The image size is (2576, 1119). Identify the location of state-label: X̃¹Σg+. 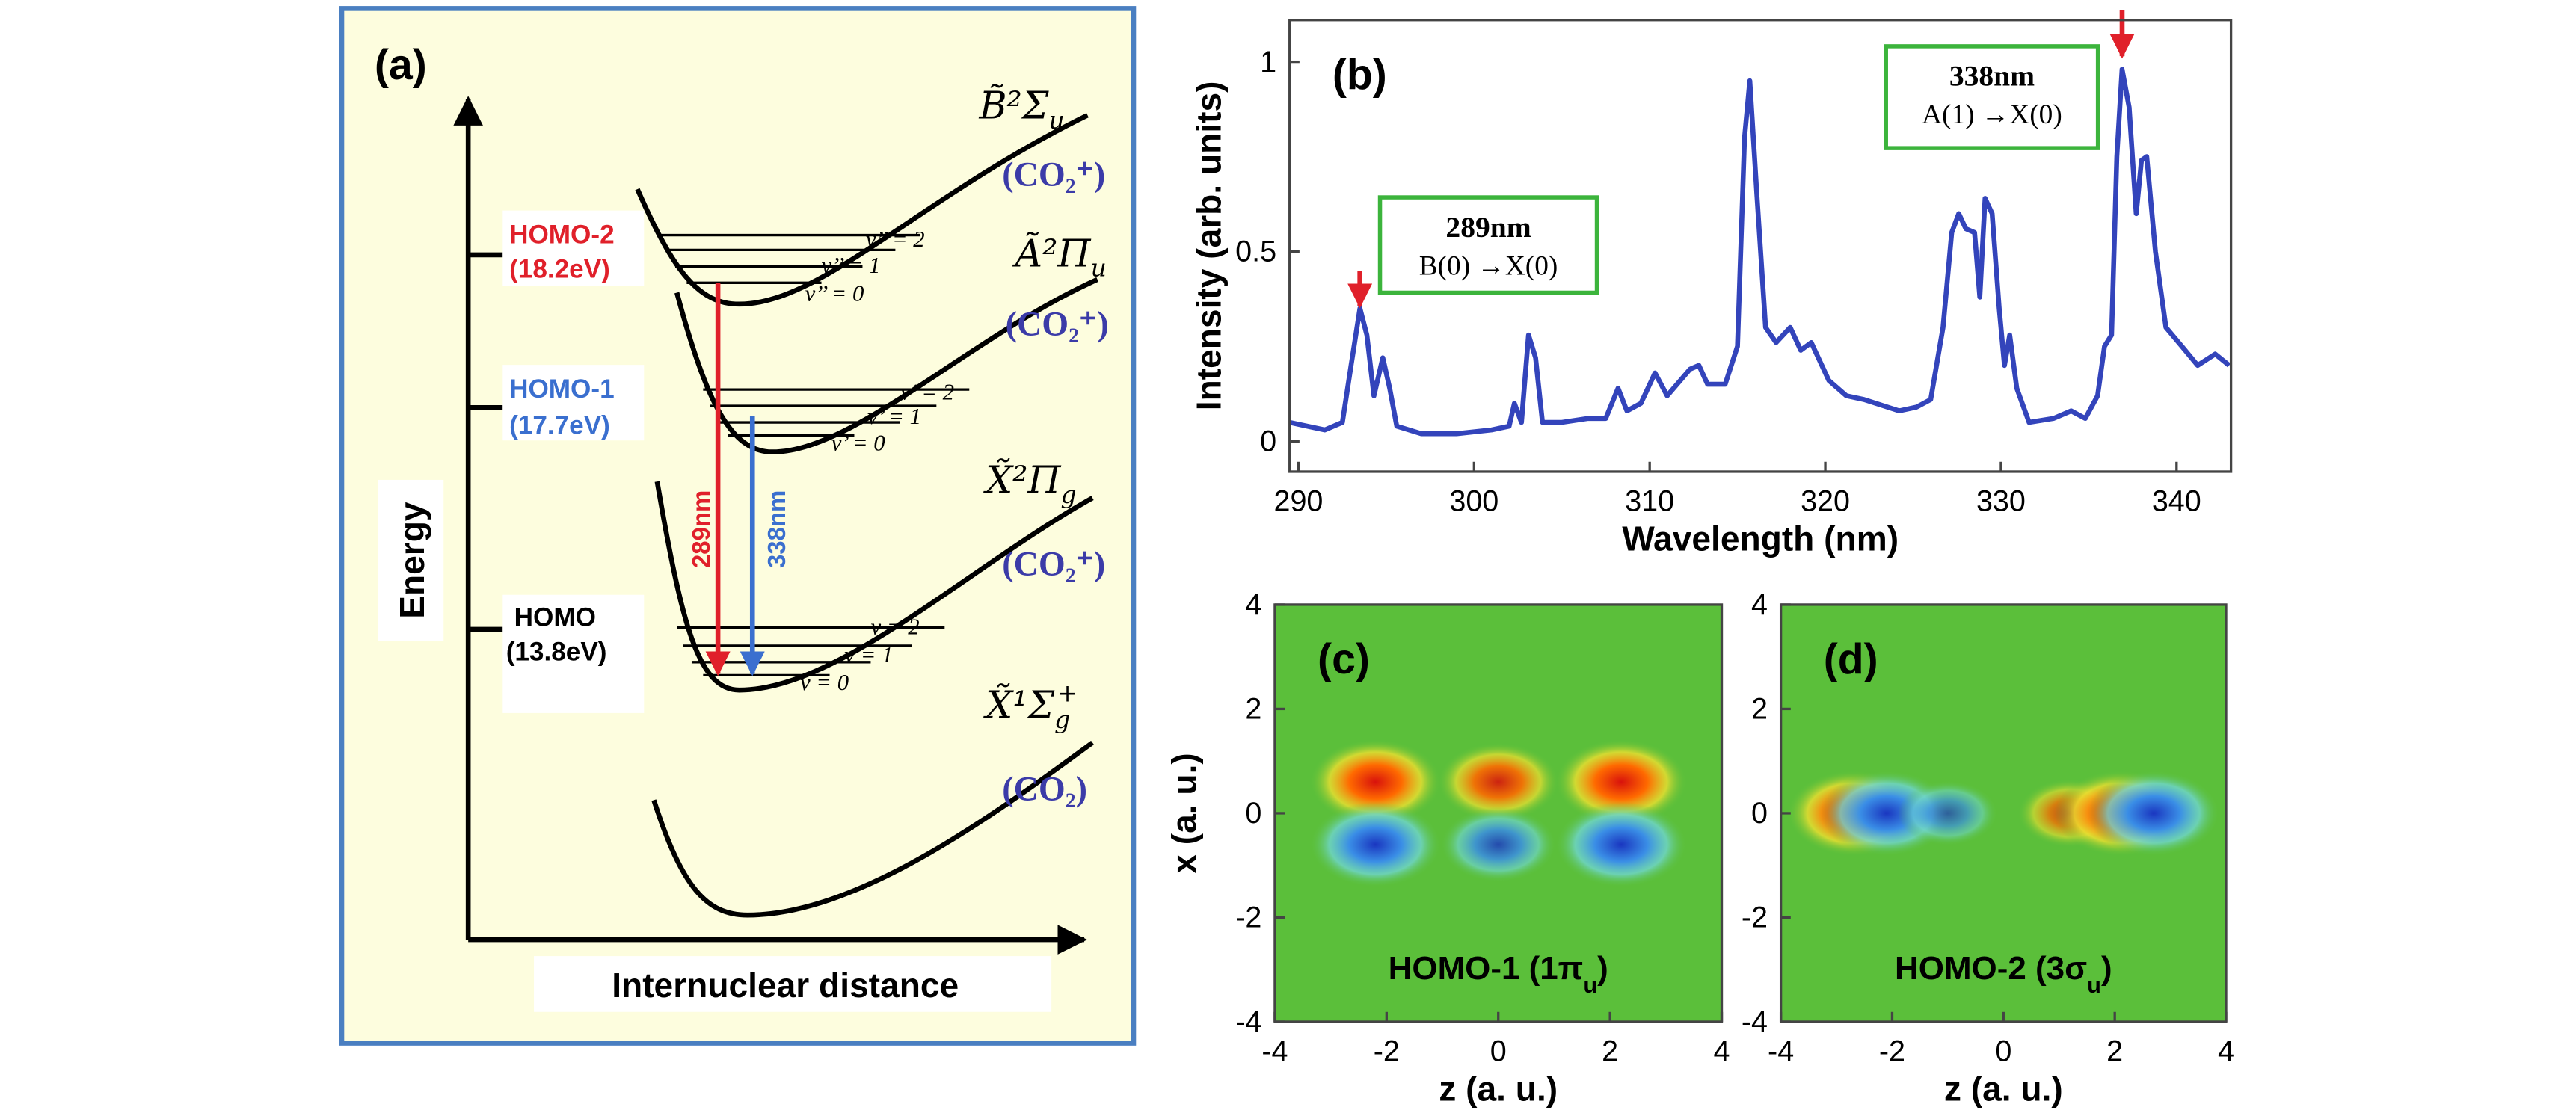
(1030, 706).